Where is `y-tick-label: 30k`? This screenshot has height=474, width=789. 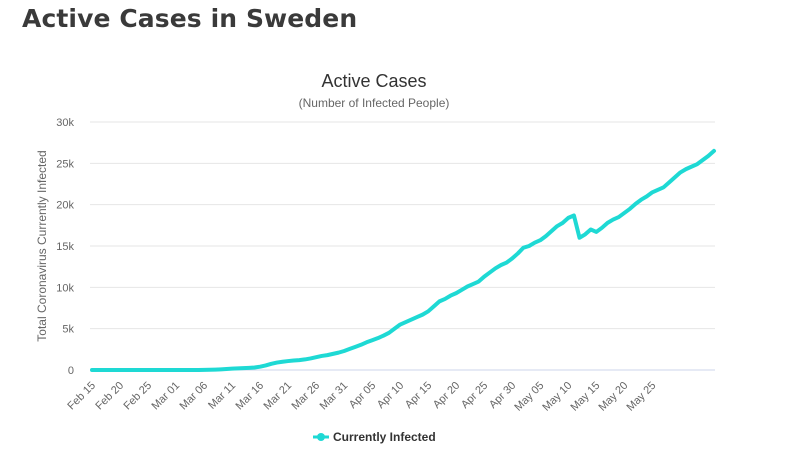
y-tick-label: 30k is located at coordinates (65, 123).